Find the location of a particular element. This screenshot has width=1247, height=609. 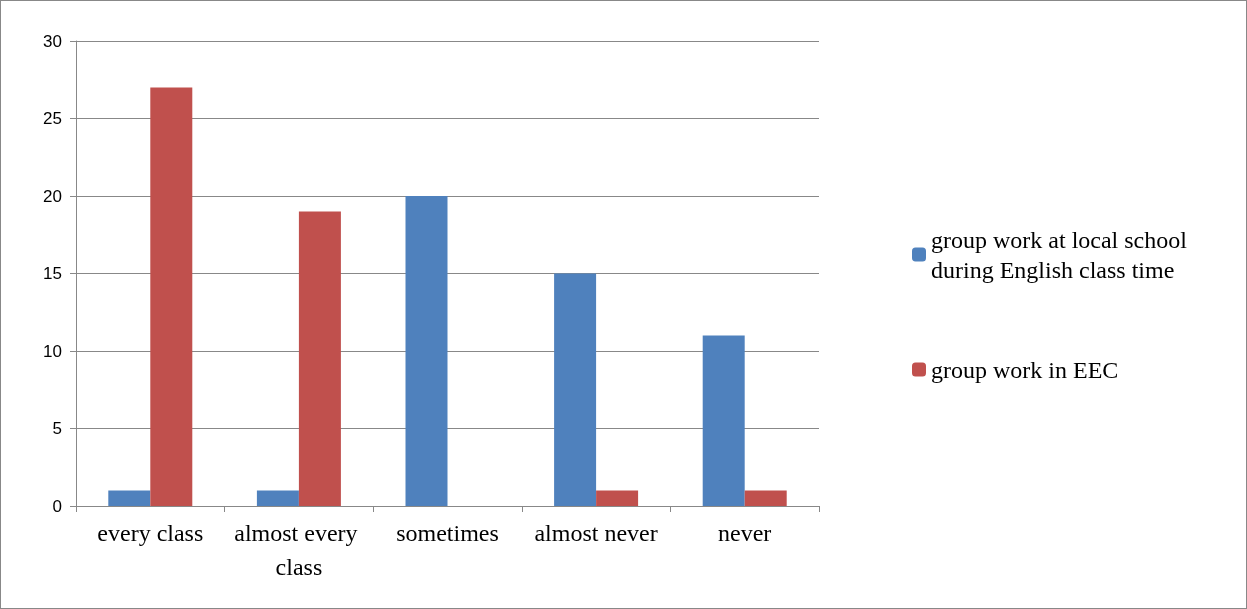

y-tick-label: 30 is located at coordinates (52, 41).